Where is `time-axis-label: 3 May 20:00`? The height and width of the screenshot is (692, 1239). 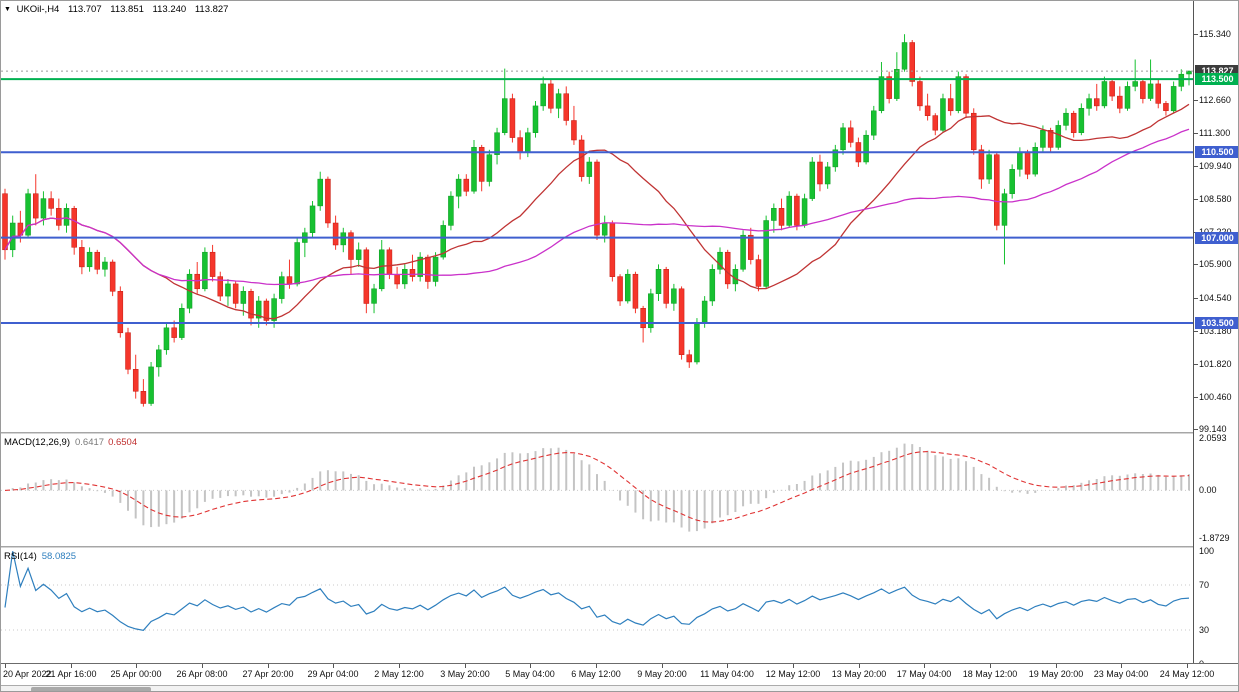 time-axis-label: 3 May 20:00 is located at coordinates (465, 674).